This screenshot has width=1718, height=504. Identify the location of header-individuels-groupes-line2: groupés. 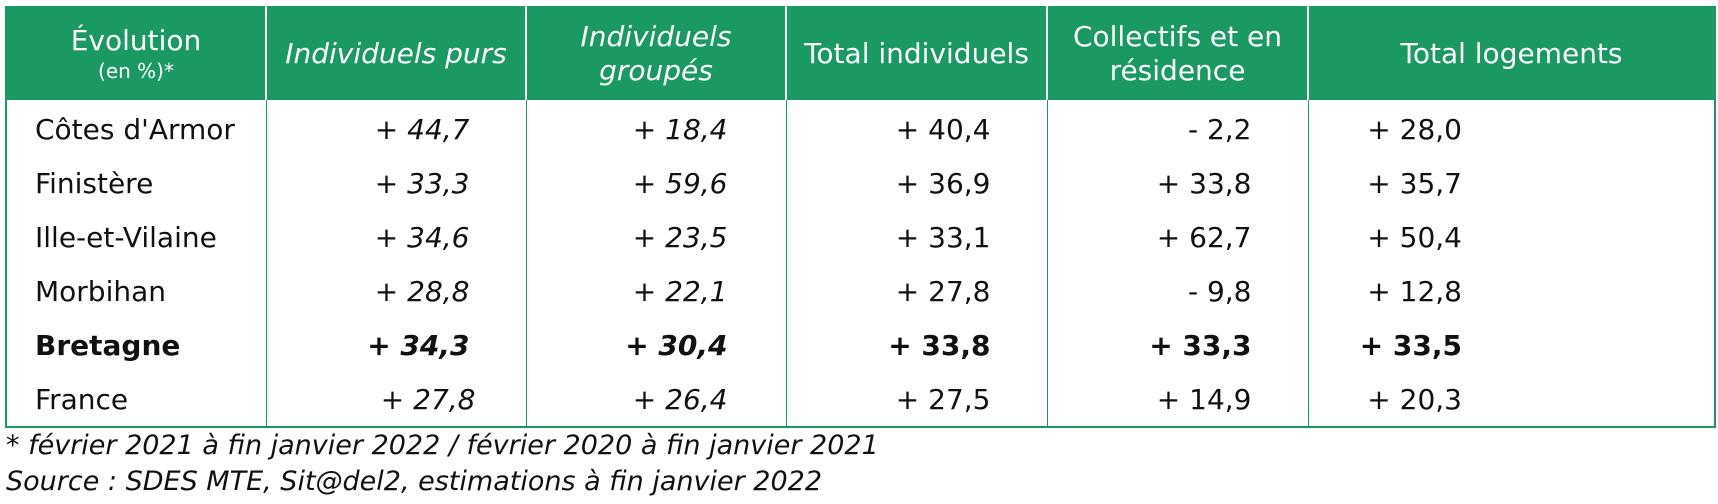
(656, 70).